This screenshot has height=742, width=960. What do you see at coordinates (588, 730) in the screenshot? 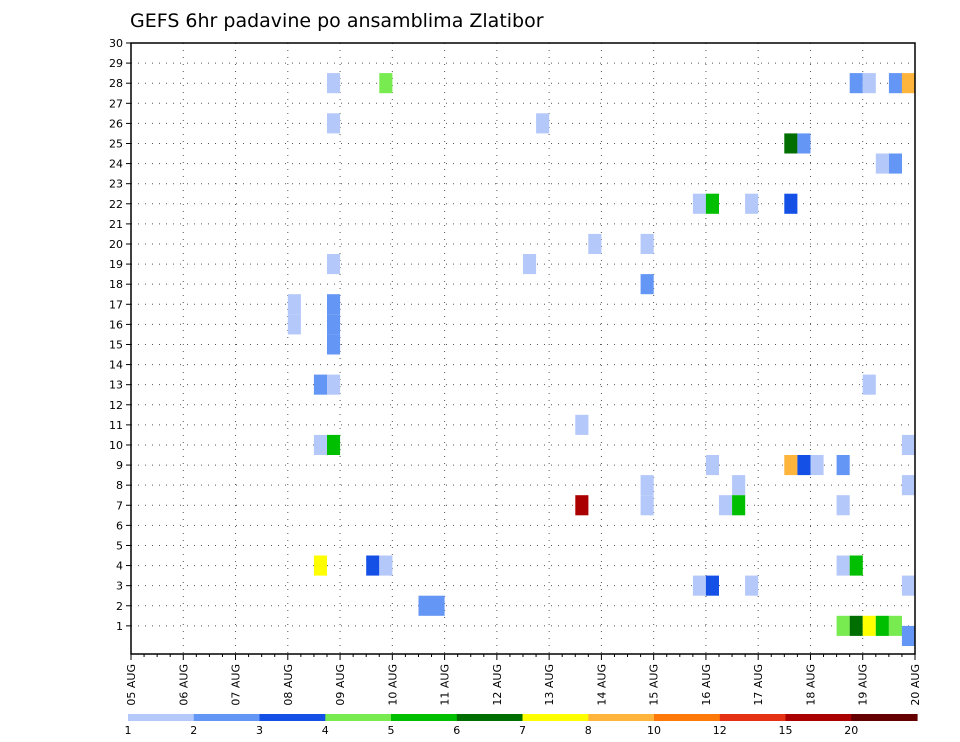
I see `colorbar-label: 8` at bounding box center [588, 730].